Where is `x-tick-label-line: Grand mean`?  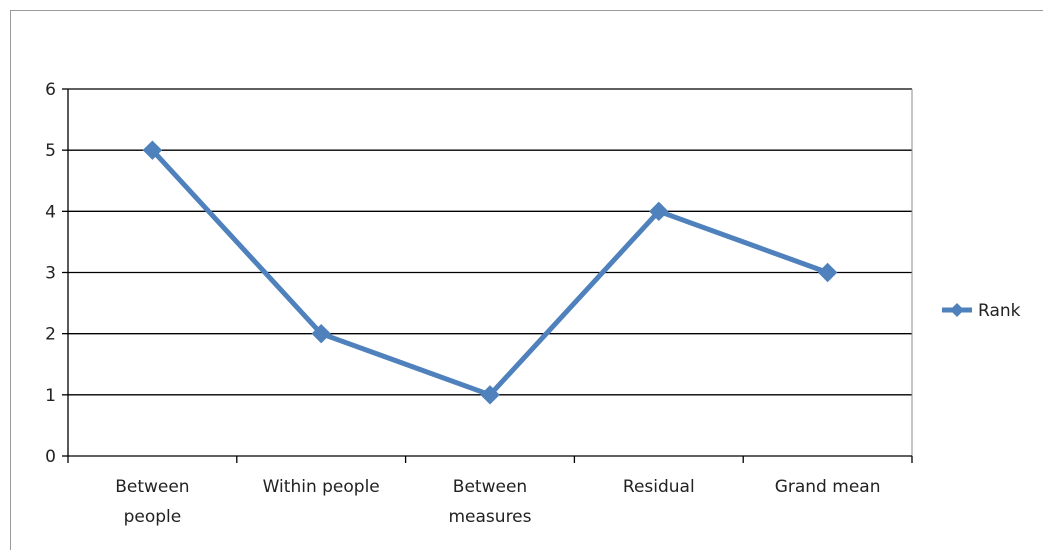 x-tick-label-line: Grand mean is located at coordinates (828, 487).